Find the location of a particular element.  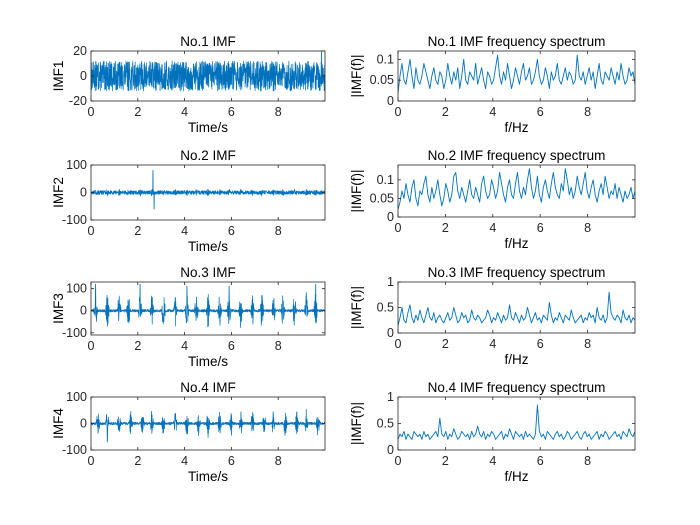

chart-title-spec1: No.1 IMF frequency spectrum is located at coordinates (517, 41).